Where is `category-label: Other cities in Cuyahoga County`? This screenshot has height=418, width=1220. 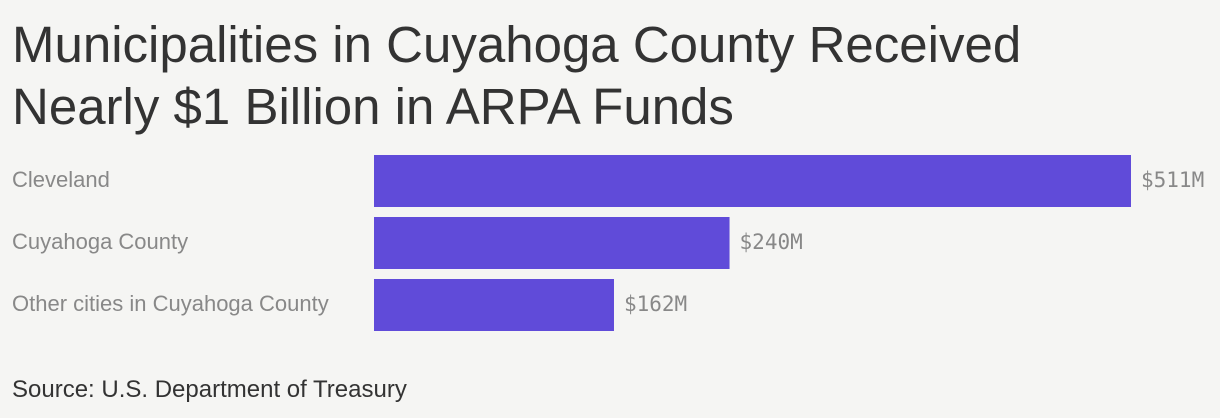
category-label: Other cities in Cuyahoga County is located at coordinates (170, 303).